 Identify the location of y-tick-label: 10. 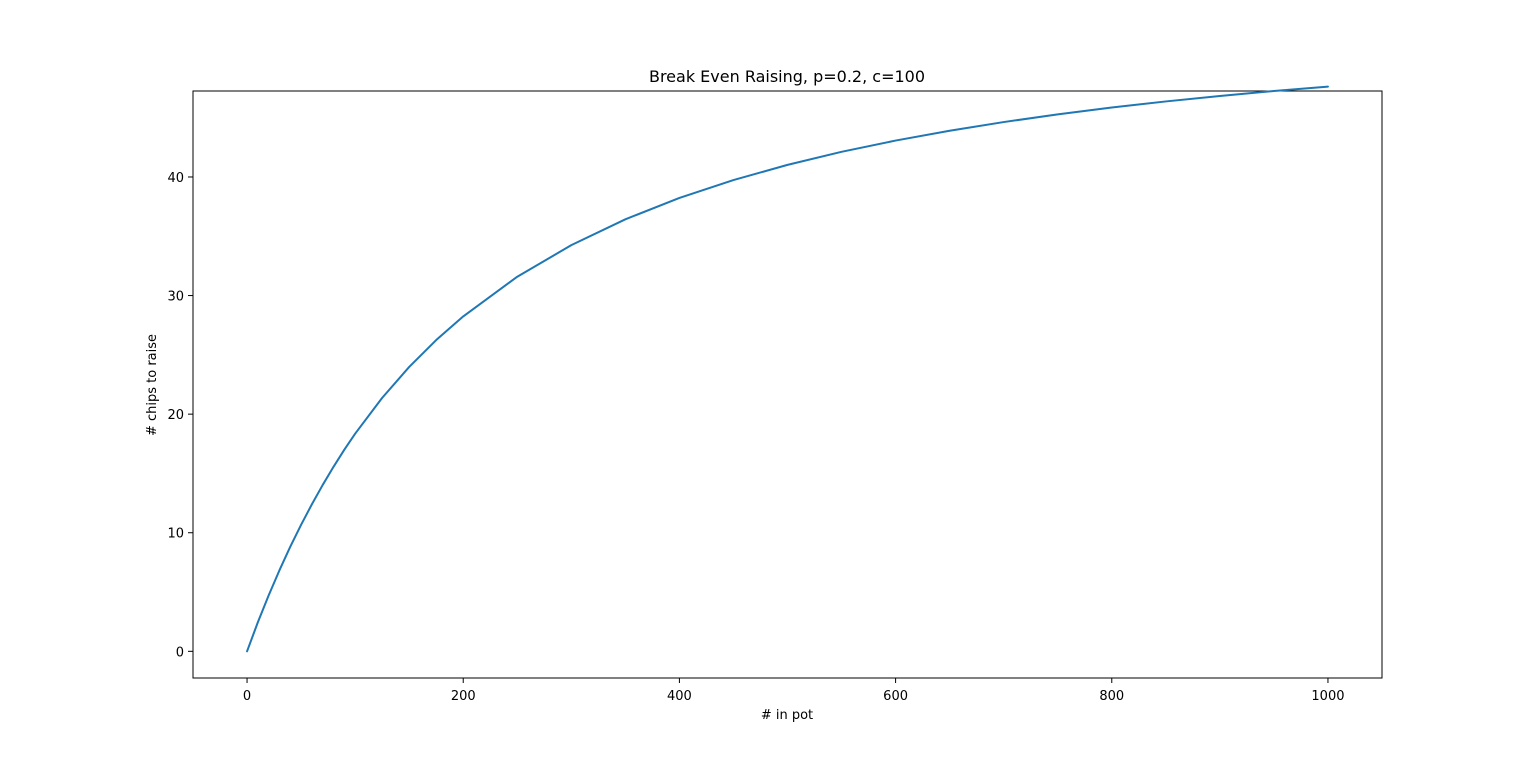
(175, 534).